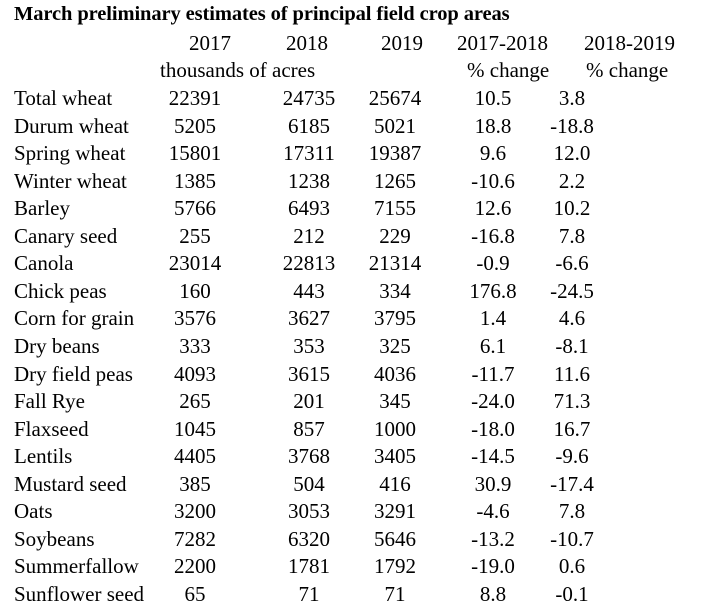 The image size is (707, 612). Describe the element at coordinates (63, 98) in the screenshot. I see `crop-name: Total wheat` at that location.